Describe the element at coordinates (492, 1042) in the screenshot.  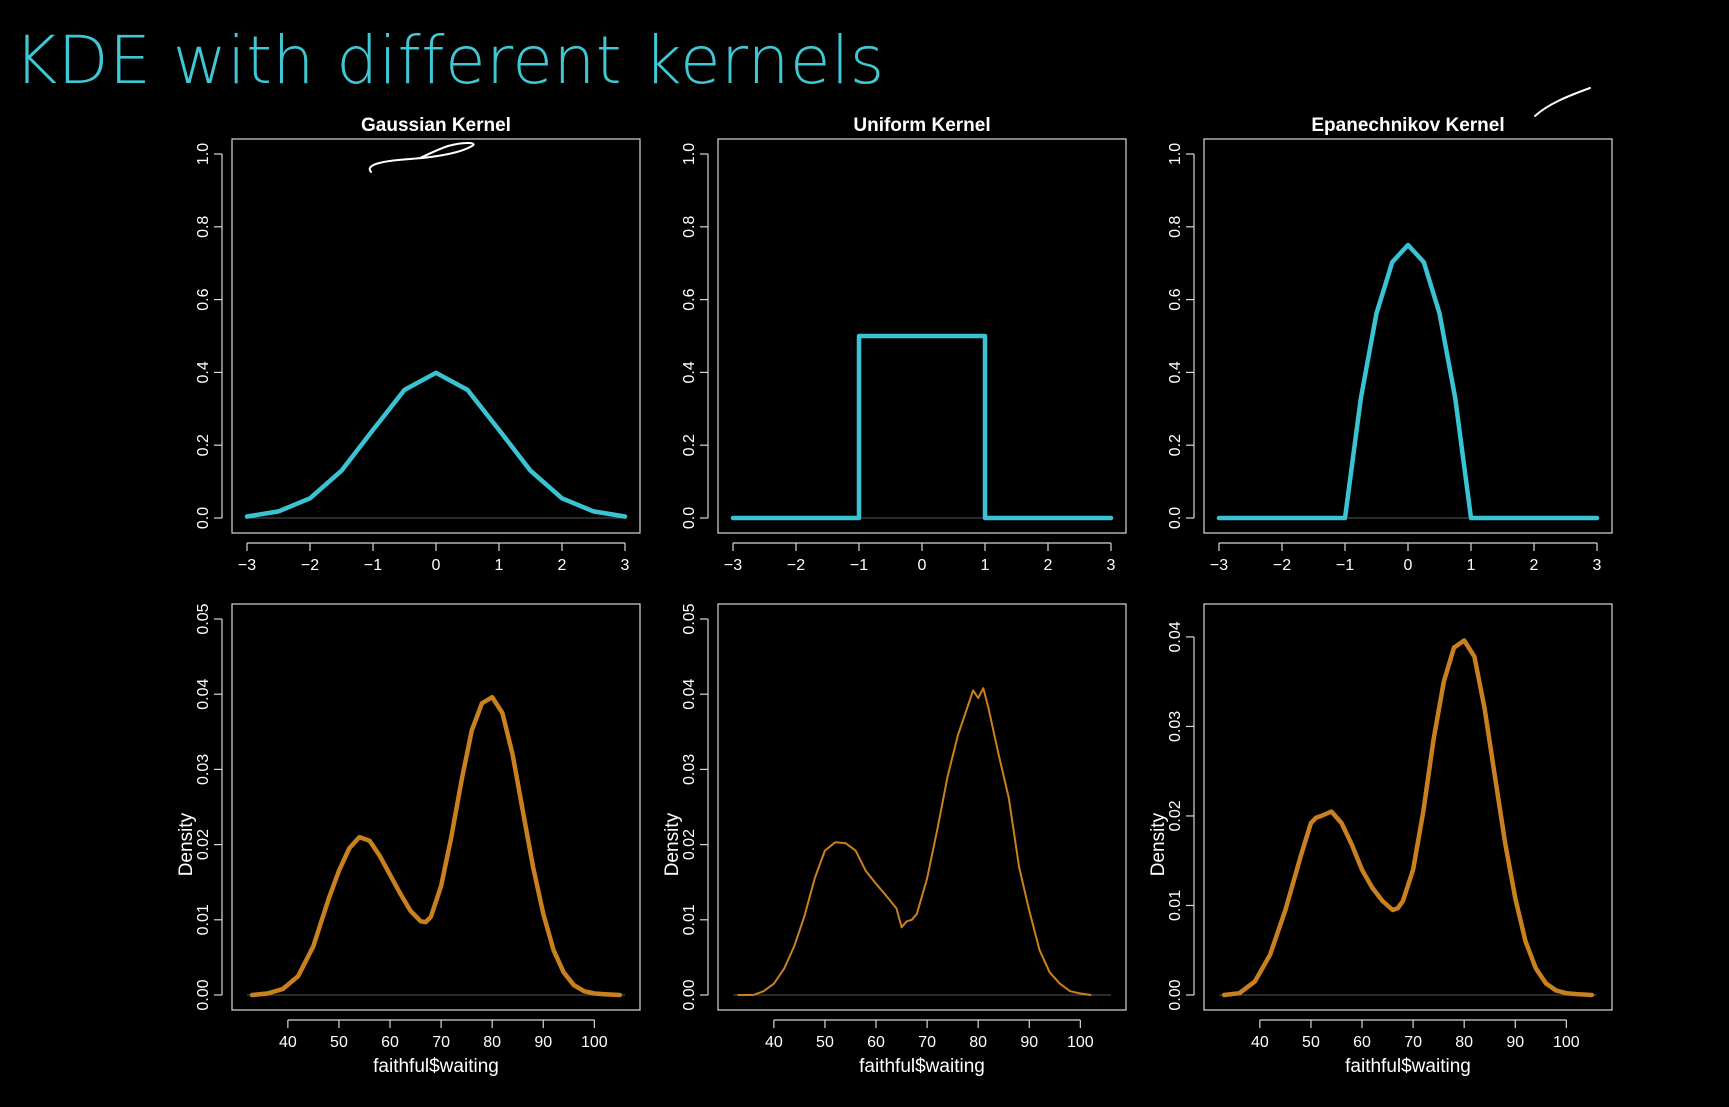
I see `panel-4-x-tick-label: 80` at that location.